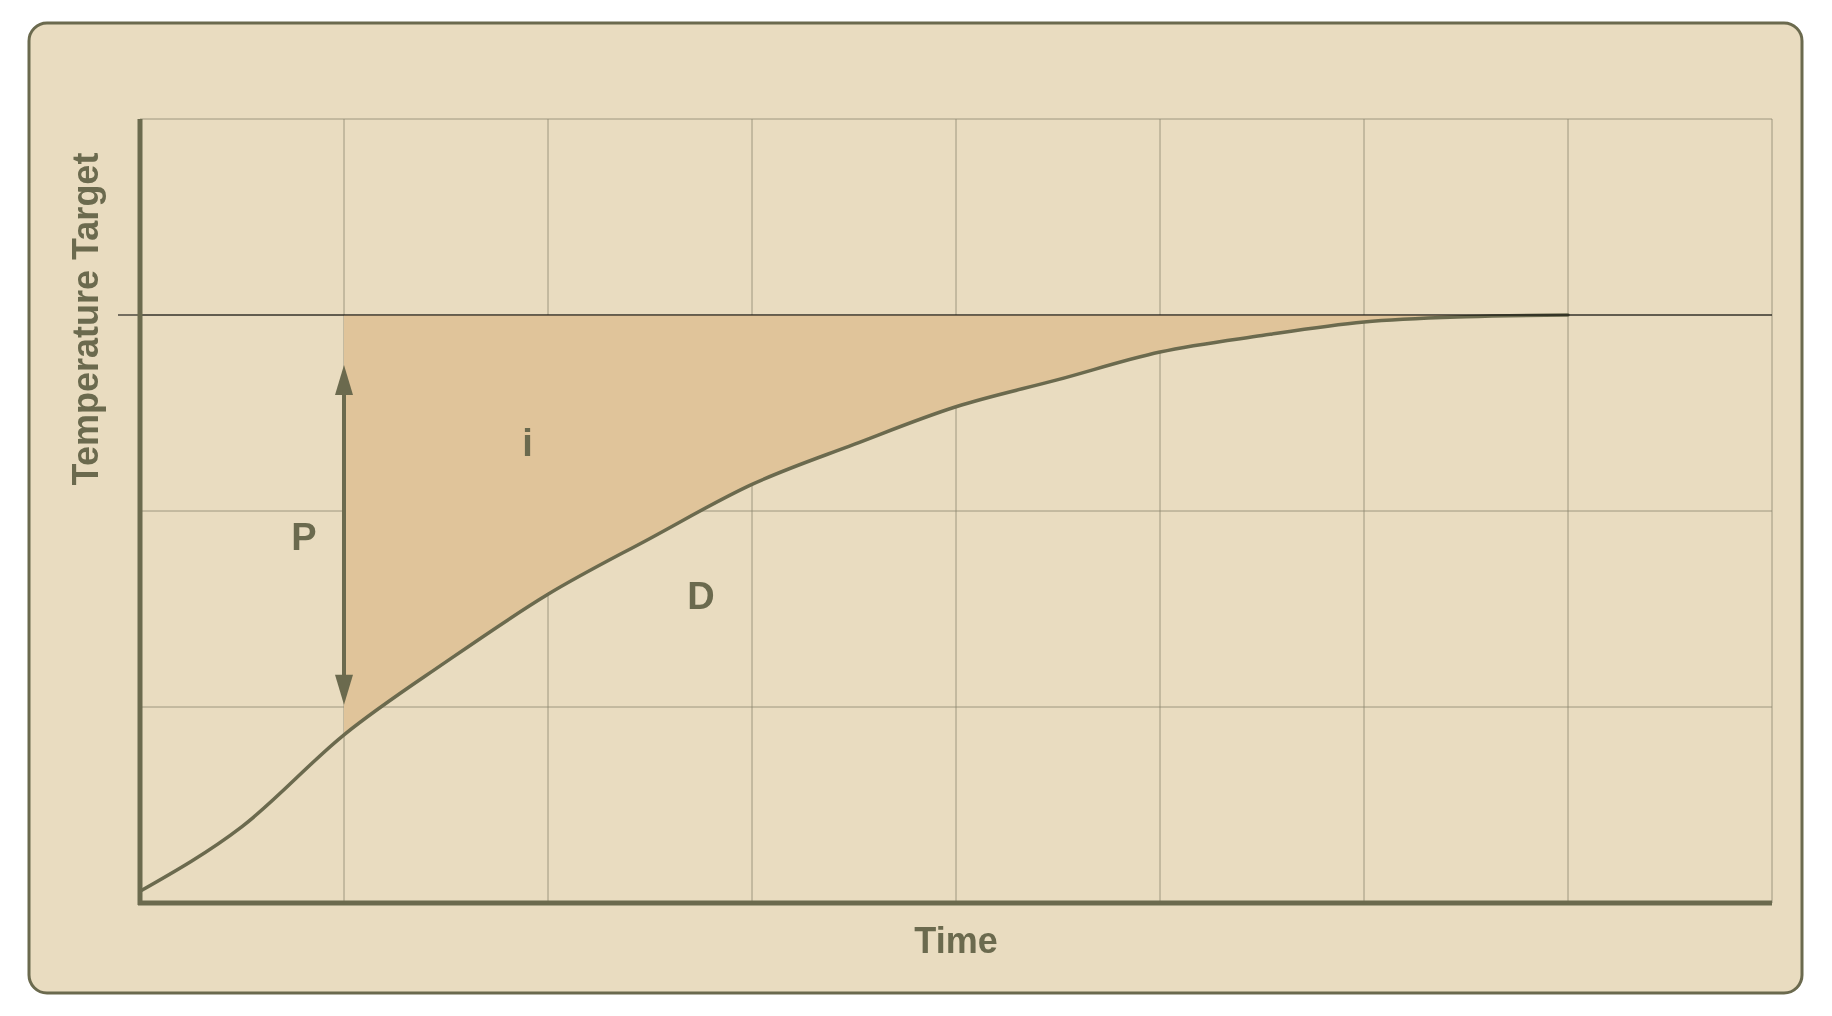 The width and height of the screenshot is (1832, 1016). I want to click on annotation: i, so click(527, 443).